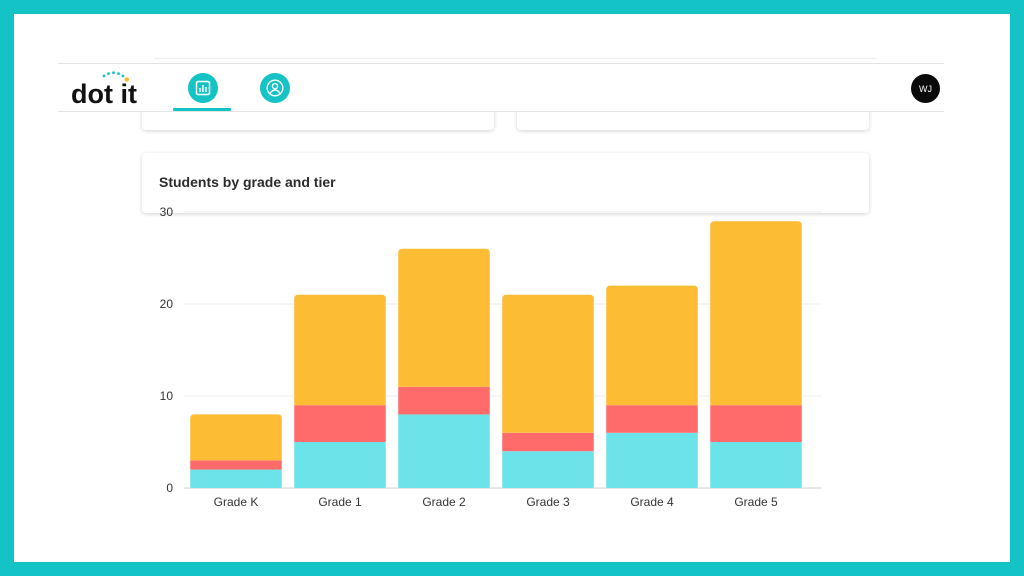 This screenshot has width=1024, height=576. Describe the element at coordinates (104, 92) in the screenshot. I see `logo-wordmark: dot it` at that location.